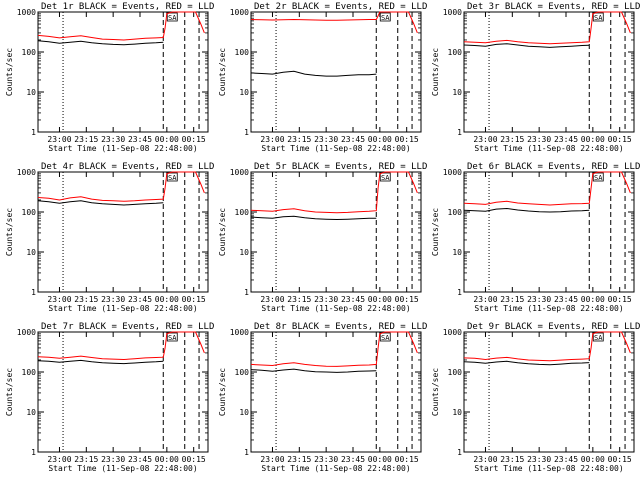 The height and width of the screenshot is (480, 640). I want to click on panel-title: Det 3r BLACK = Events, RED = LLD, so click(553, 7).